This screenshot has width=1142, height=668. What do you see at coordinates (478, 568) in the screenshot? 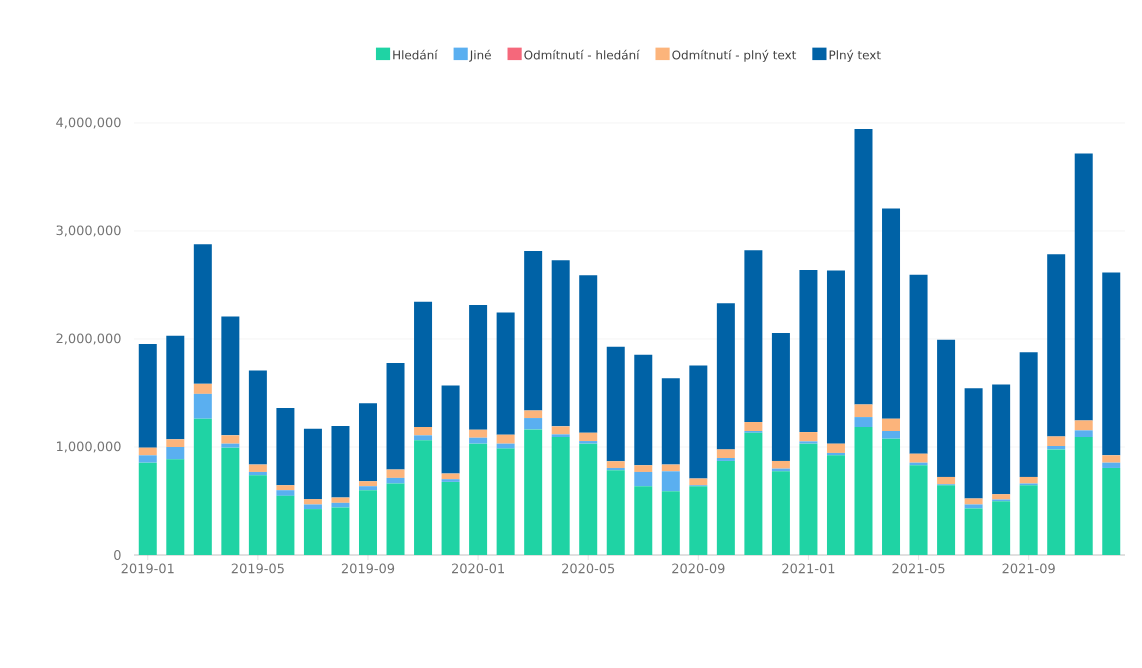
I see `x-tick-label: 2020-01` at bounding box center [478, 568].